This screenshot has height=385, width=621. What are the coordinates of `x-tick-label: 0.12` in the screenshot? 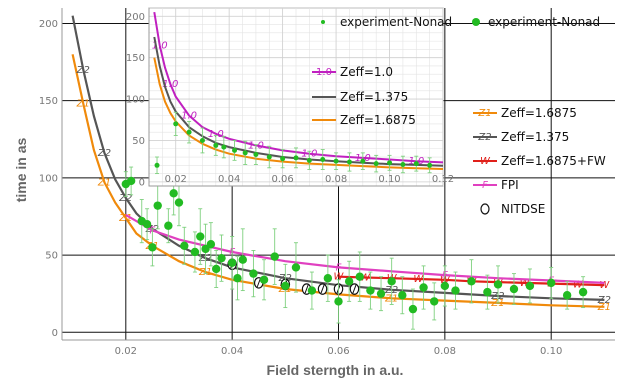 It's located at (443, 179).